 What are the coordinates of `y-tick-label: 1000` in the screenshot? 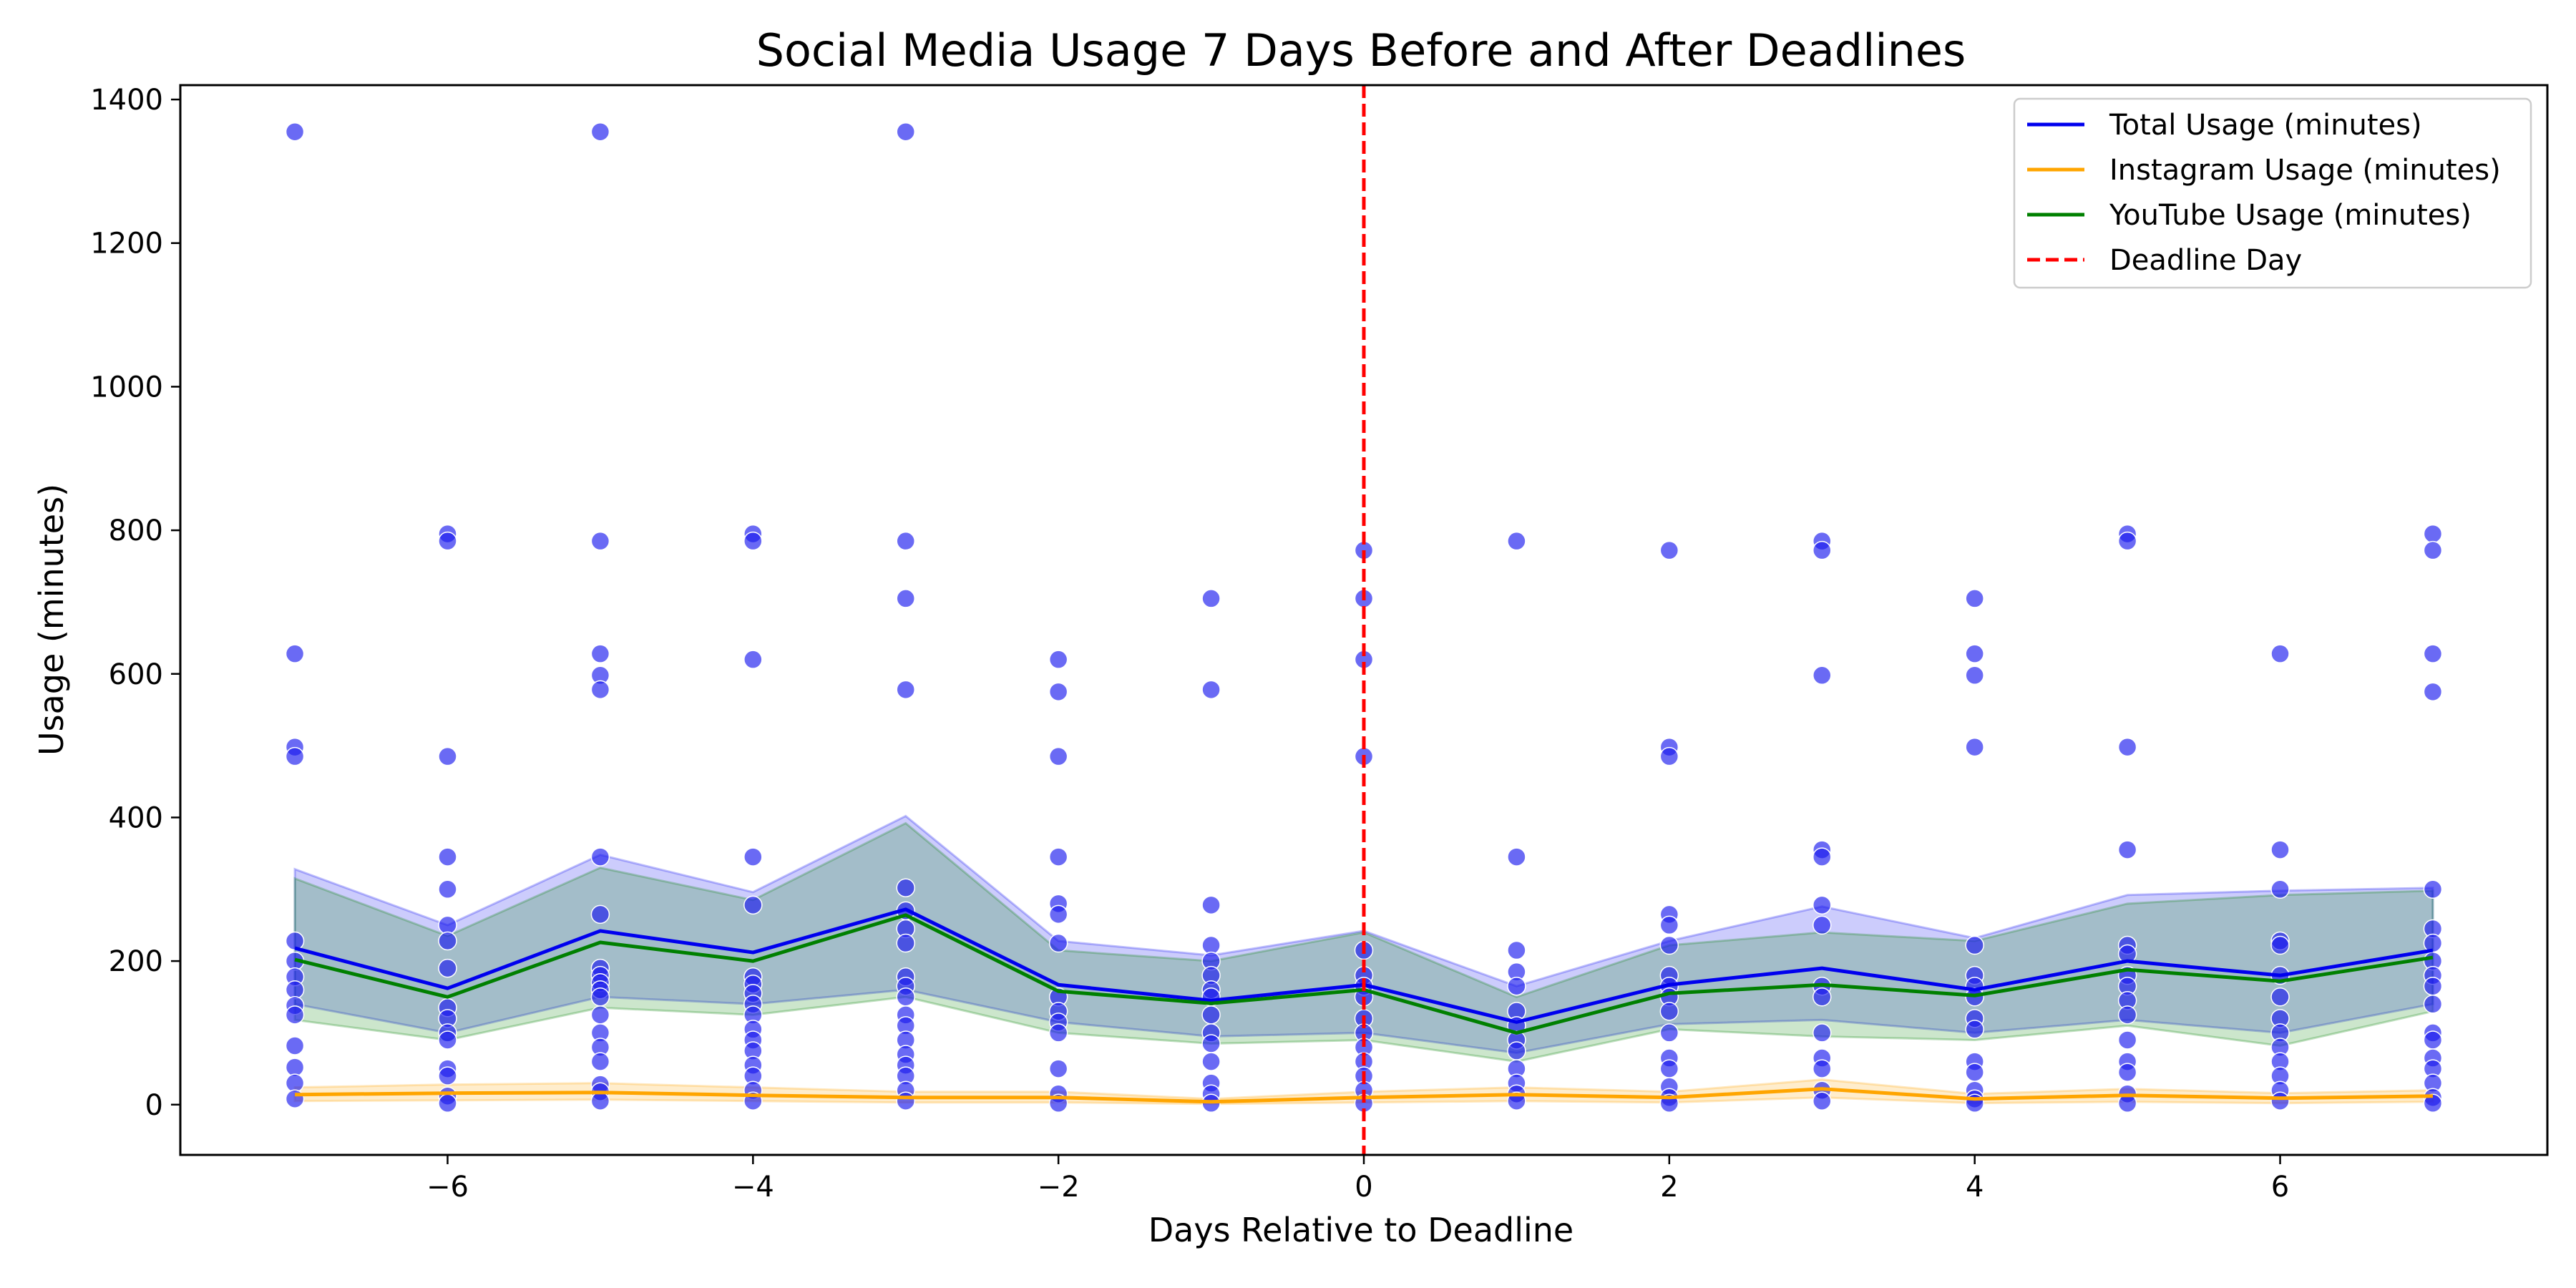 It's located at (126, 387).